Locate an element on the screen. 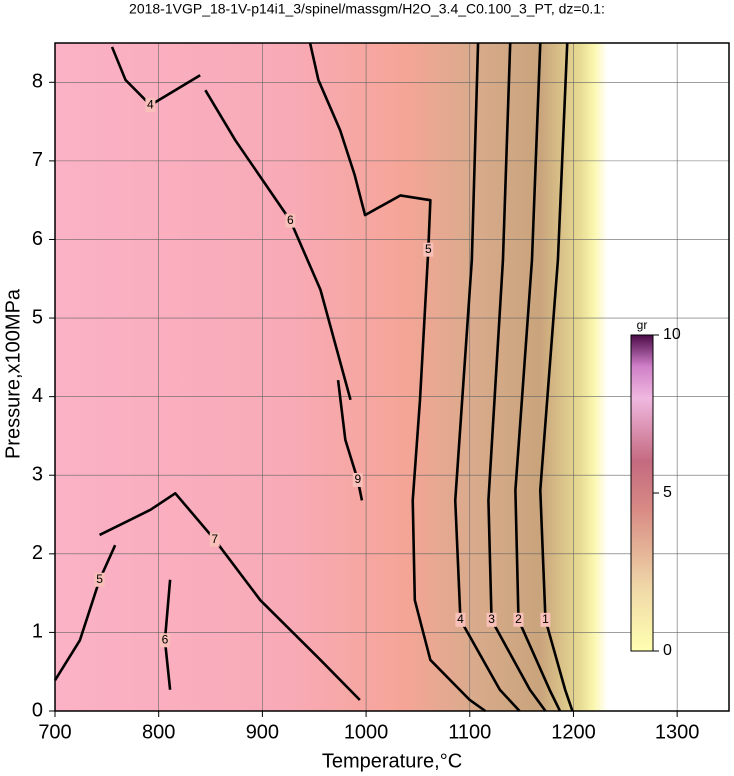  colorbar-tick-label: 5 is located at coordinates (667, 492).